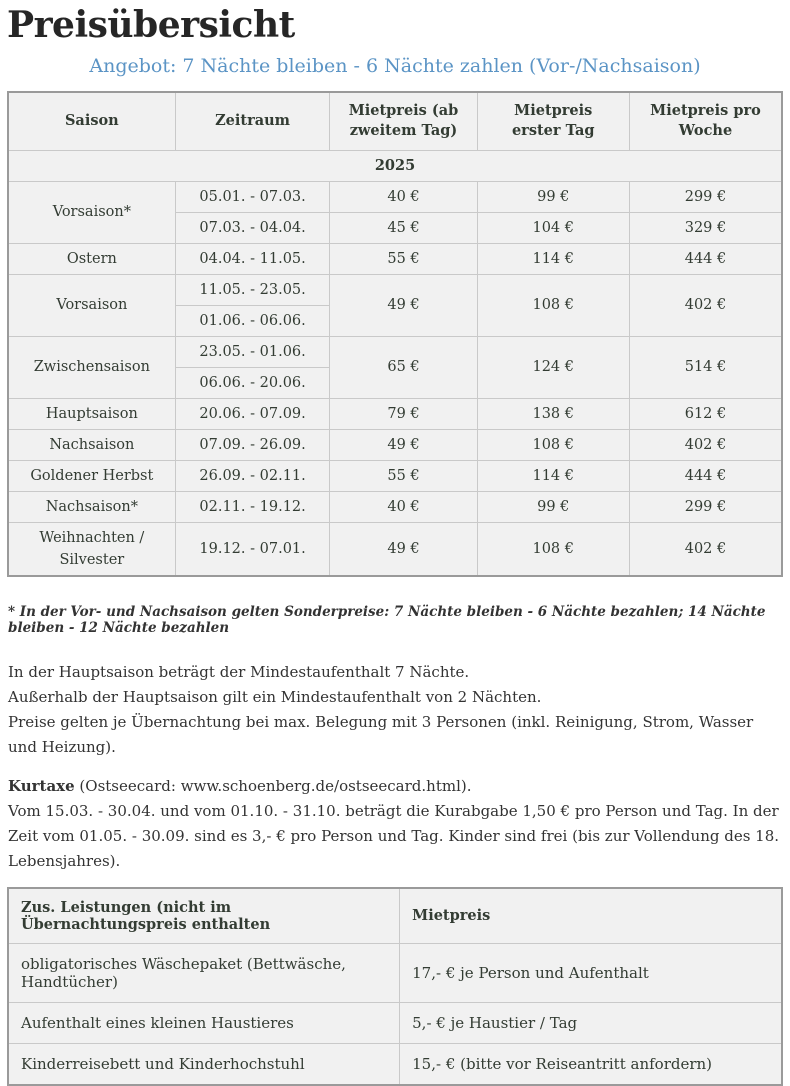 The image size is (790, 1086). I want to click on table-cell: Ostern, so click(91, 258).